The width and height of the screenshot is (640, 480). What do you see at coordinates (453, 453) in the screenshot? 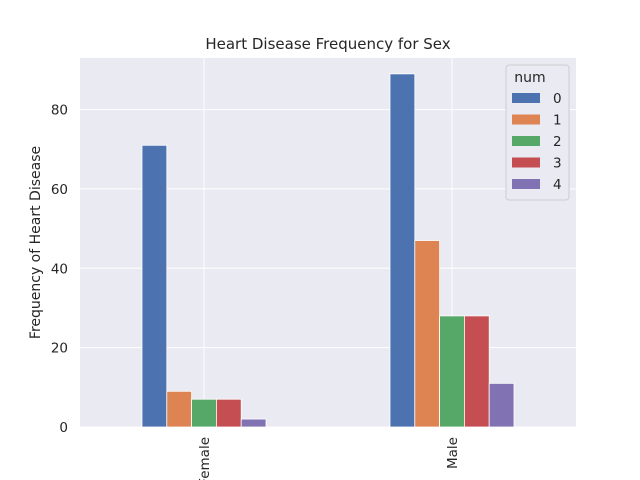
I see `x-tick-label: Male` at bounding box center [453, 453].